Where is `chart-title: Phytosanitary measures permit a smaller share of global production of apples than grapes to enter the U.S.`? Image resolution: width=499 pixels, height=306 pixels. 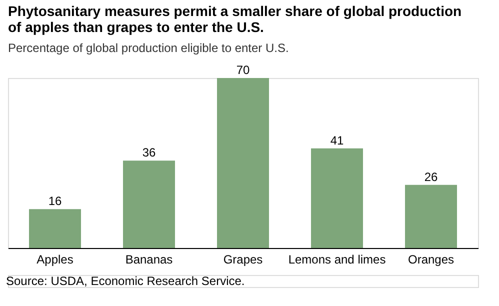
chart-title: Phytosanitary measures permit a smaller share of global production of apples than grapes to enter the U.S. is located at coordinates (235, 19).